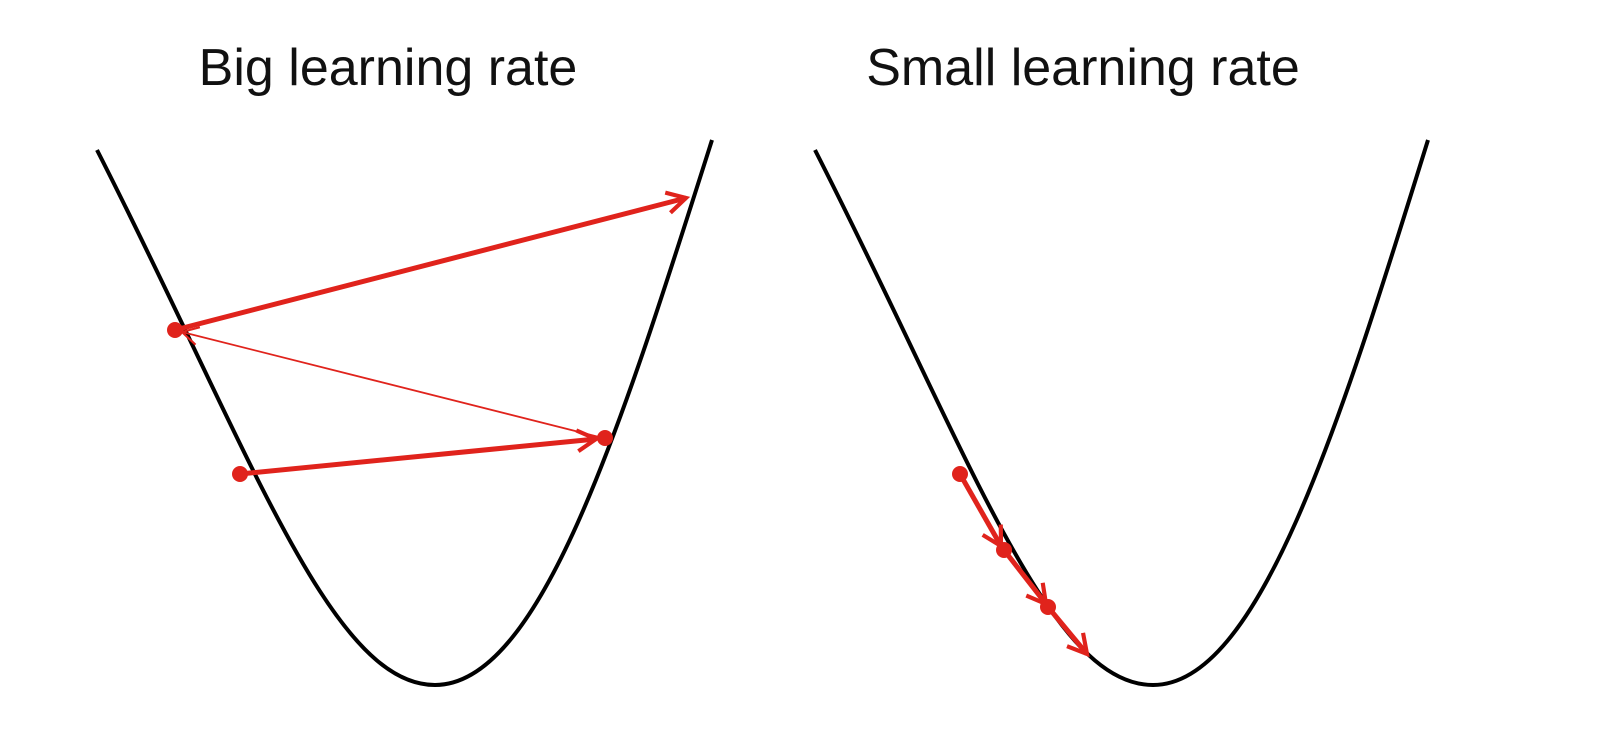 This screenshot has width=1600, height=748. Describe the element at coordinates (1083, 68) in the screenshot. I see `small-learning-rate-title: Small learning rate` at that location.